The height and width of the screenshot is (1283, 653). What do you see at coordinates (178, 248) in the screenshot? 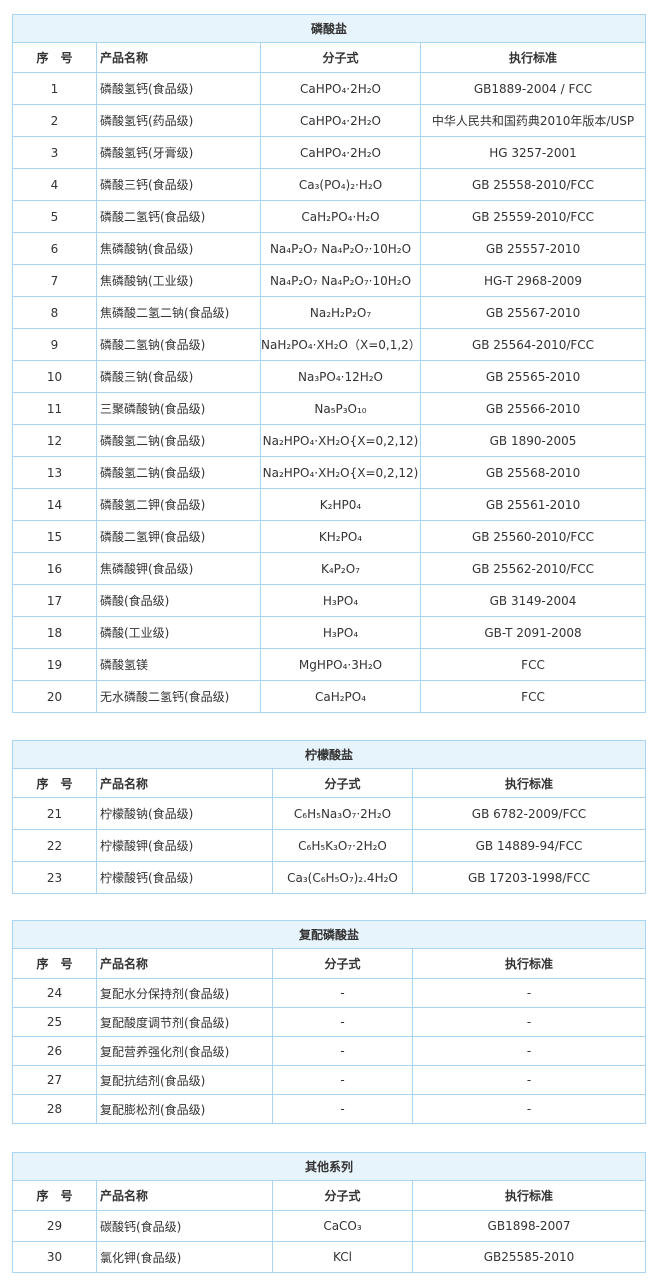
I see `product-name: 焦磷酸钠(食品级)` at bounding box center [178, 248].